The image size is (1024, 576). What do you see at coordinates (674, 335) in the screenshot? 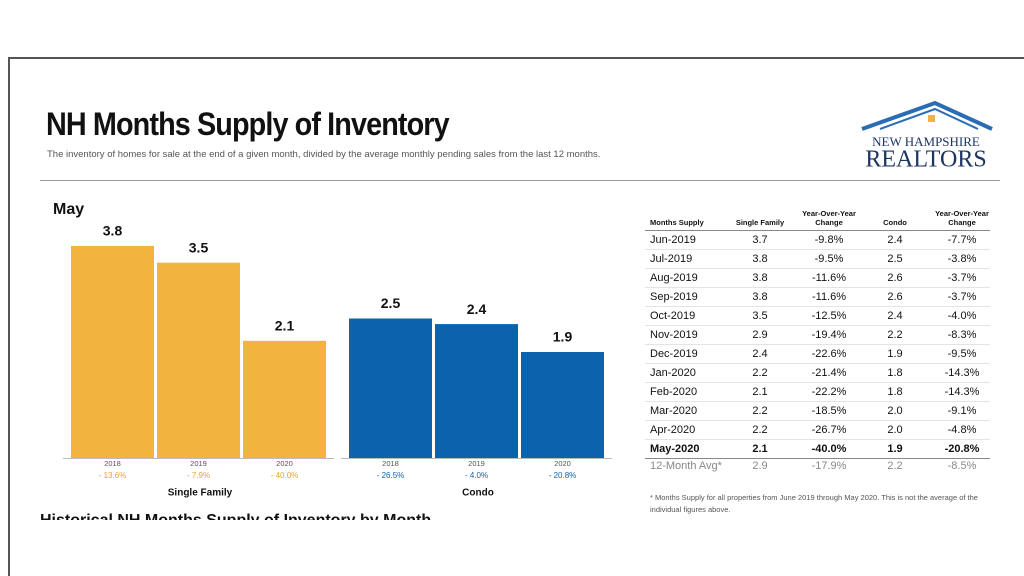
I see `table-cell: Nov-2019` at bounding box center [674, 335].